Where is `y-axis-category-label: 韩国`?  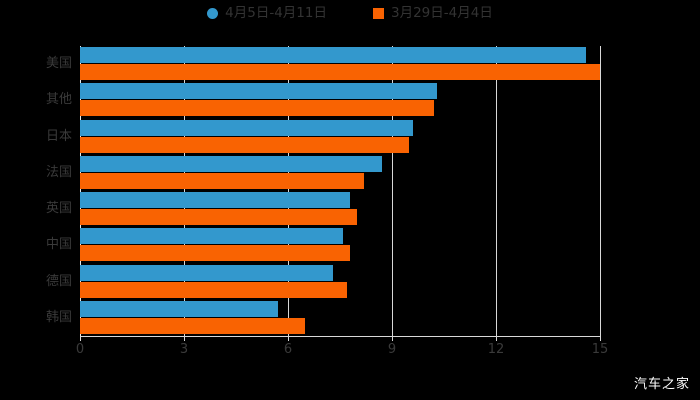 y-axis-category-label: 韩国 is located at coordinates (58, 317).